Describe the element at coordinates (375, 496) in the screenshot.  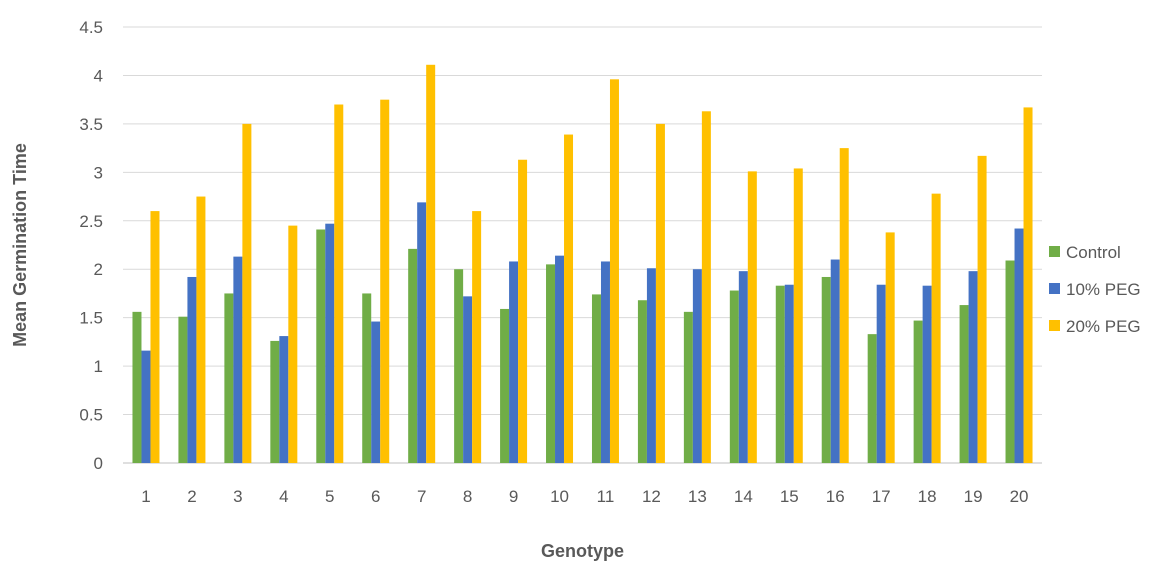
I see `x-tick-label: 6` at that location.